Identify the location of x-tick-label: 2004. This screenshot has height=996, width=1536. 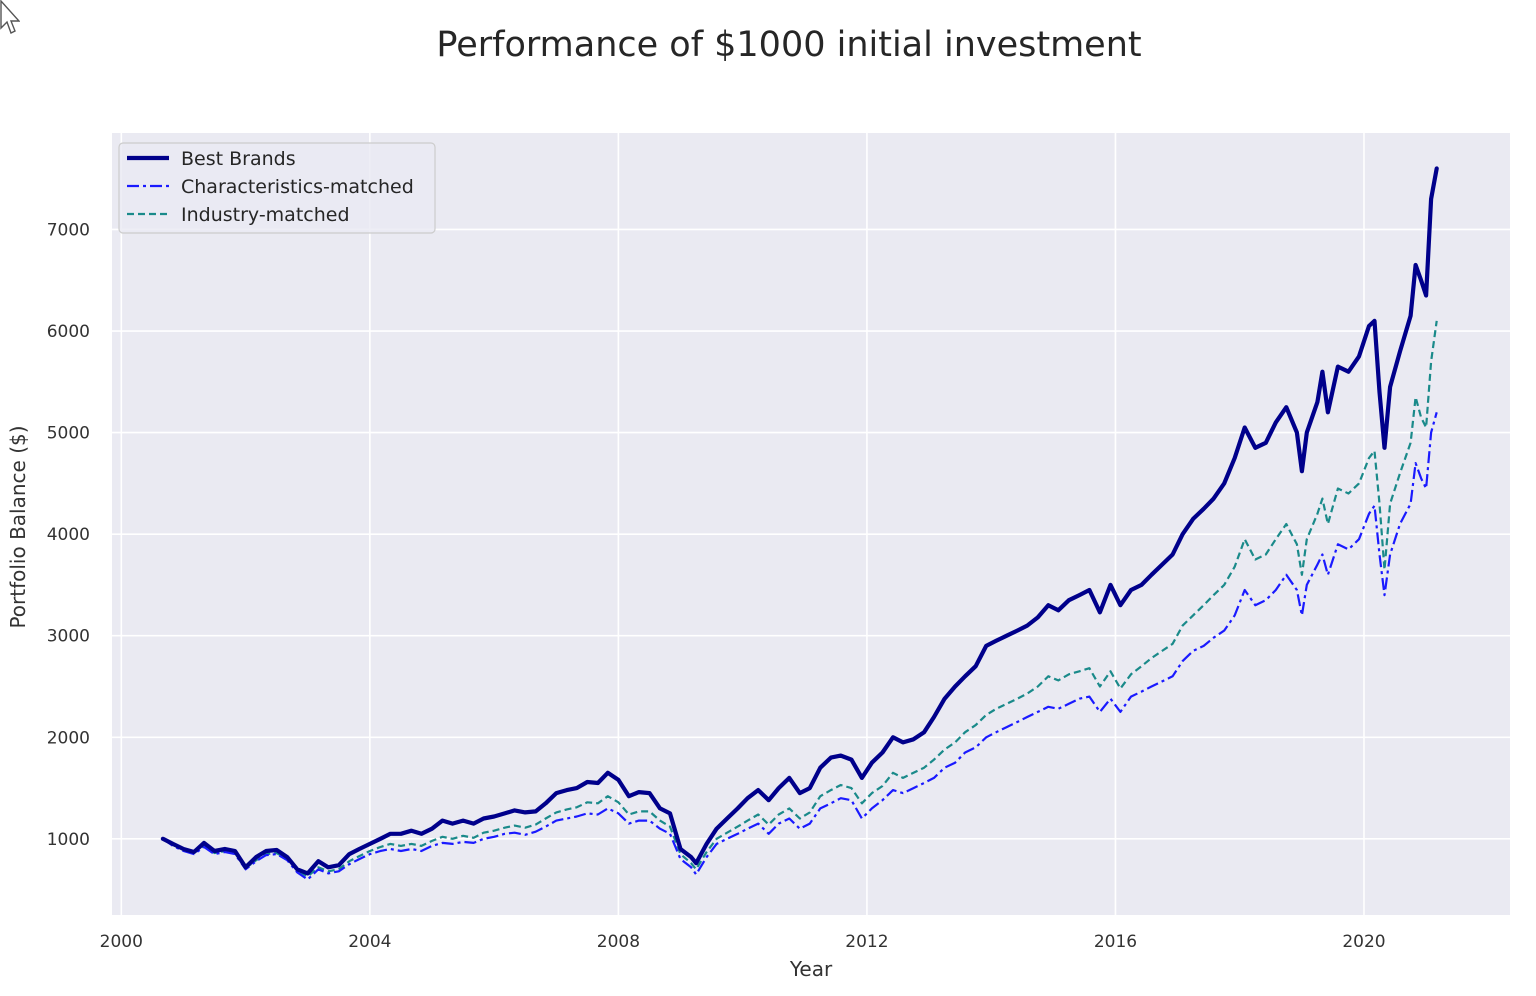
(369, 942).